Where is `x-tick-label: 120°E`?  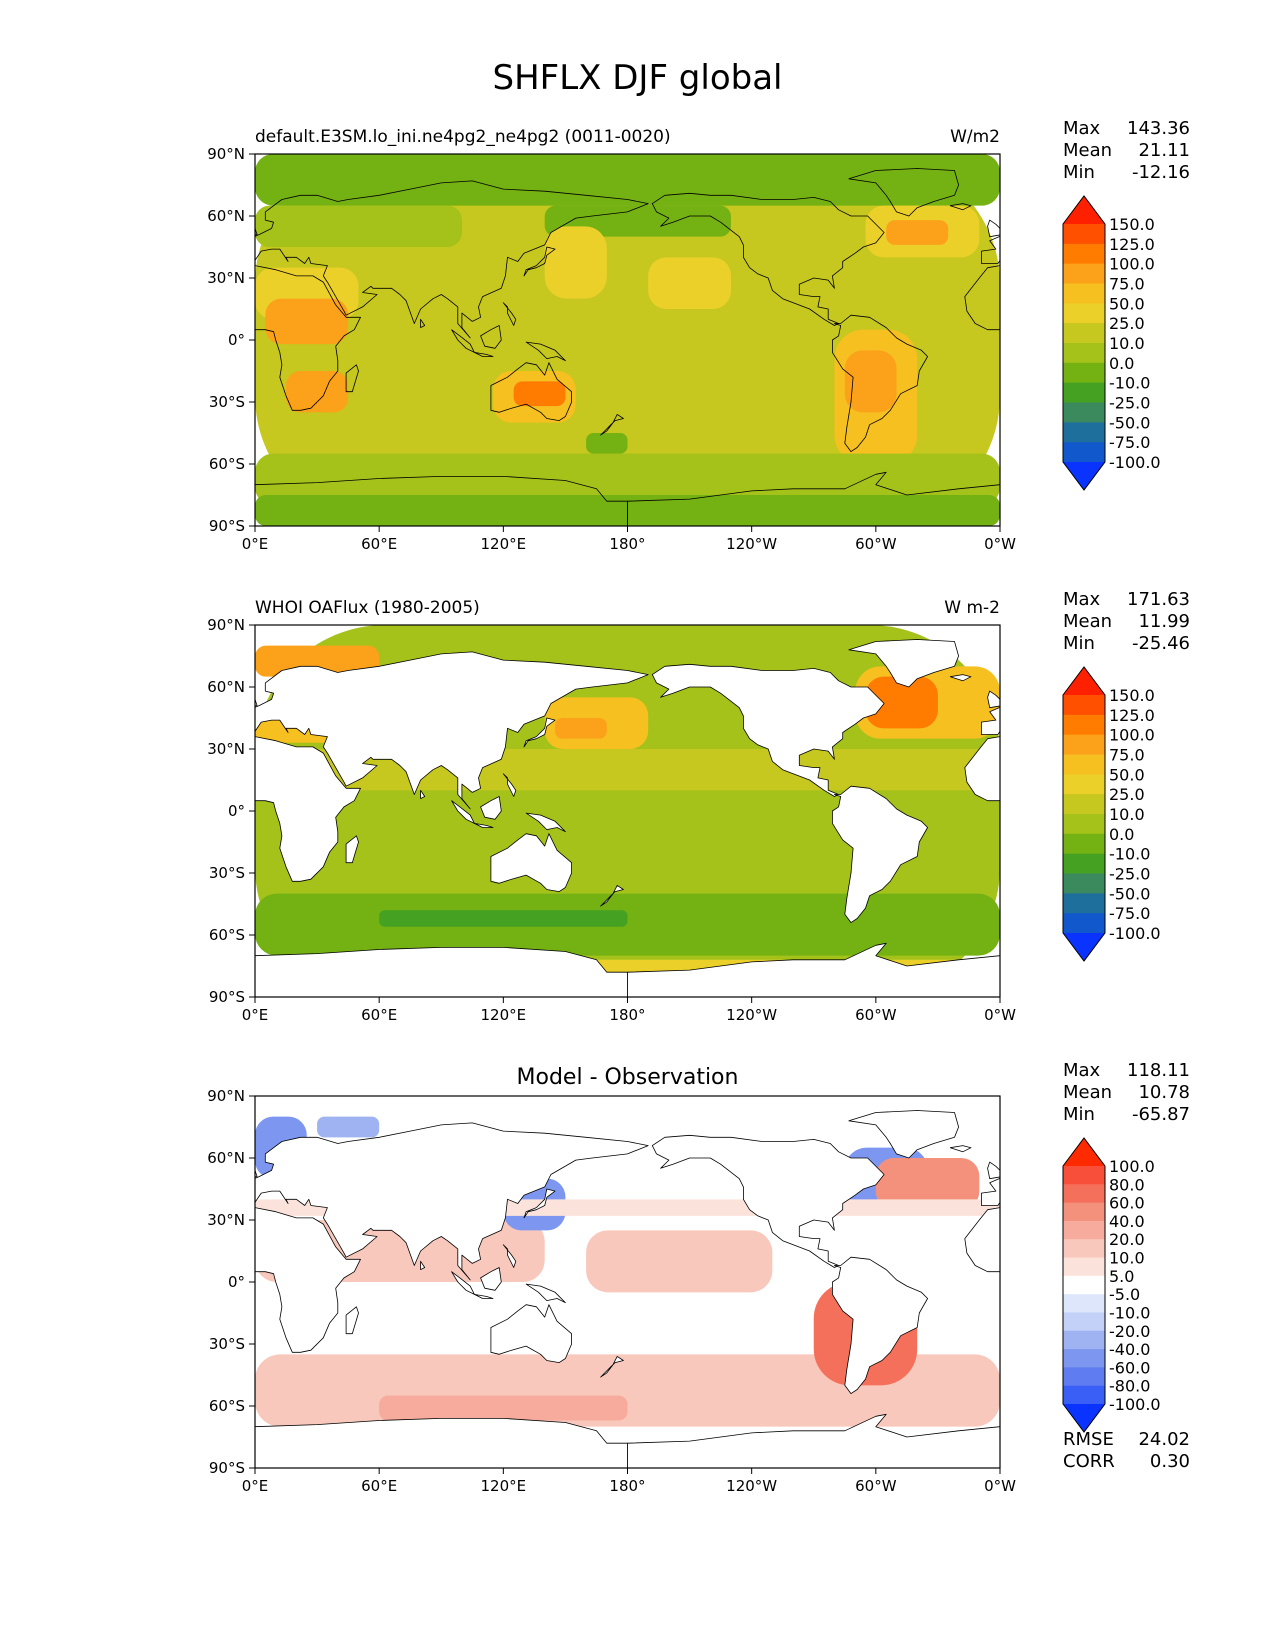
x-tick-label: 120°E is located at coordinates (504, 544).